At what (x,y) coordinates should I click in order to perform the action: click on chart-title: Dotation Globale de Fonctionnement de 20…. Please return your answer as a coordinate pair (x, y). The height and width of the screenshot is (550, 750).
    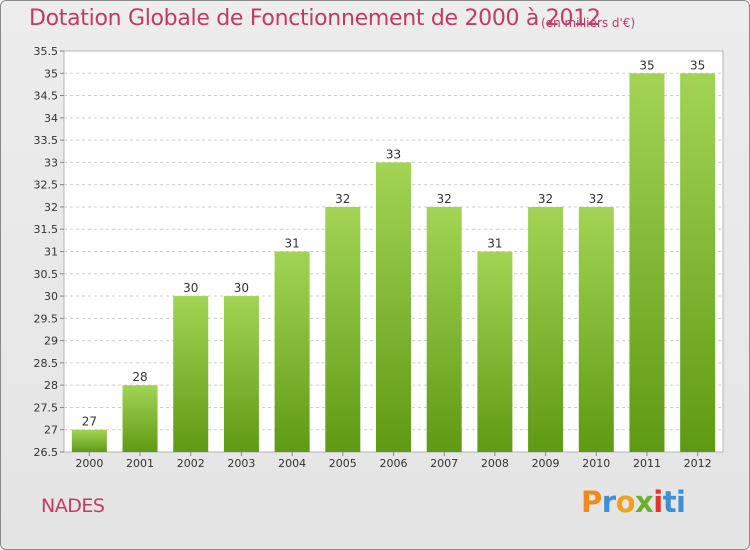
    Looking at the image, I should click on (315, 18).